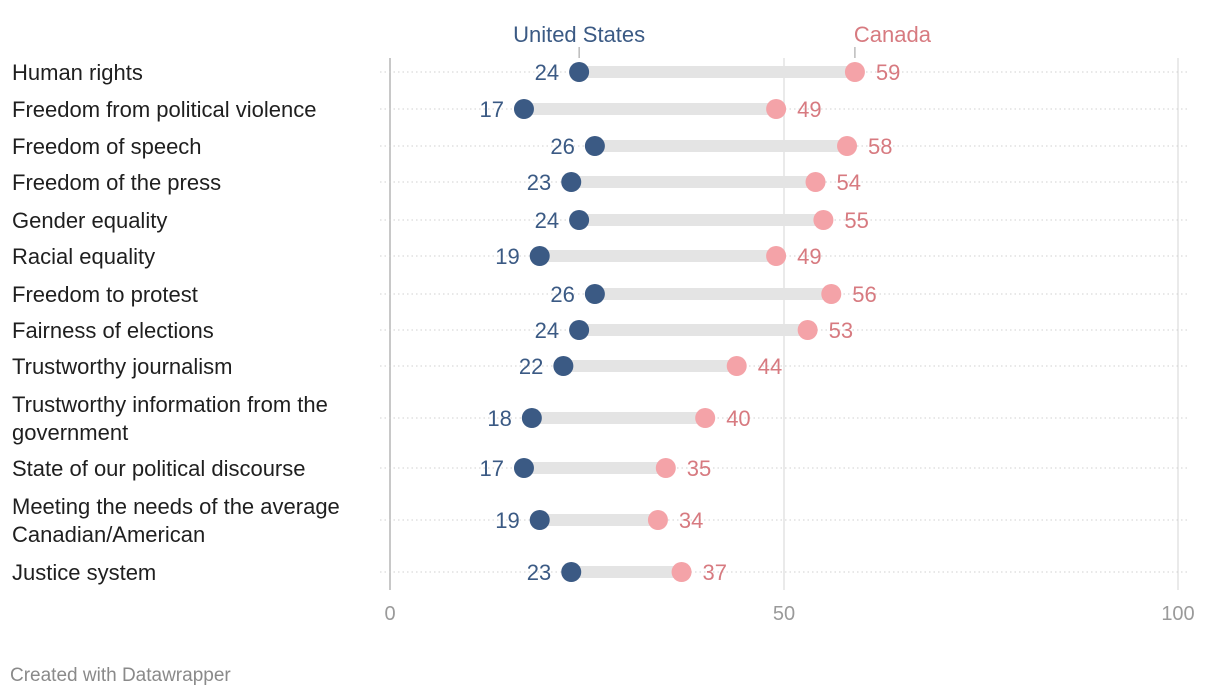 Image resolution: width=1220 pixels, height=698 pixels. Describe the element at coordinates (113, 330) in the screenshot. I see `category-label: Fairness of elections` at that location.